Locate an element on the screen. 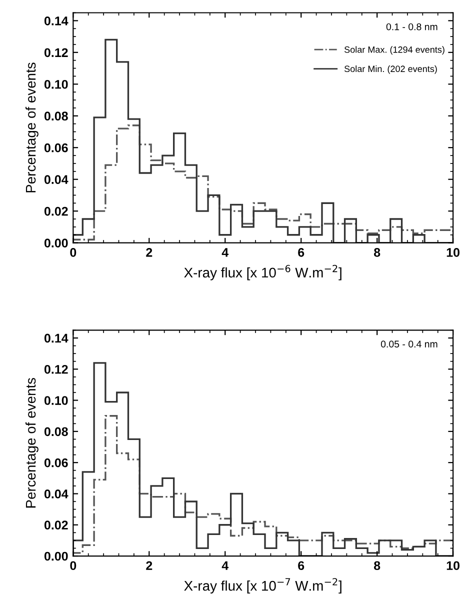 The image size is (469, 607). x-axis-title: X-ray flux [x 10$^{−6}$ W.m$^{−2}$] is located at coordinates (263, 272).